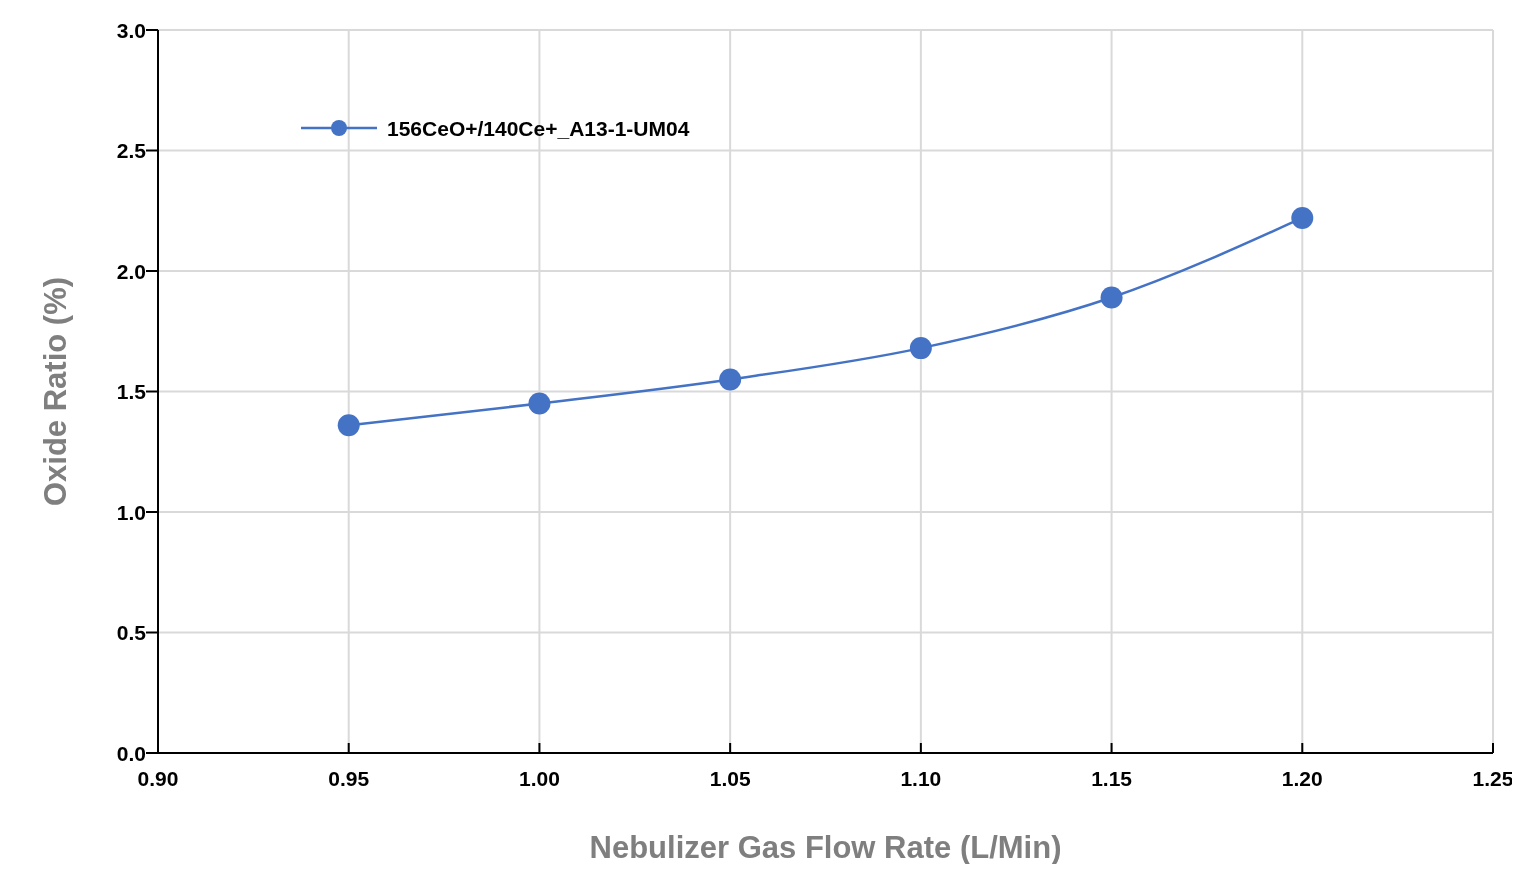  What do you see at coordinates (131, 271) in the screenshot?
I see `y-tick-label: 2.0` at bounding box center [131, 271].